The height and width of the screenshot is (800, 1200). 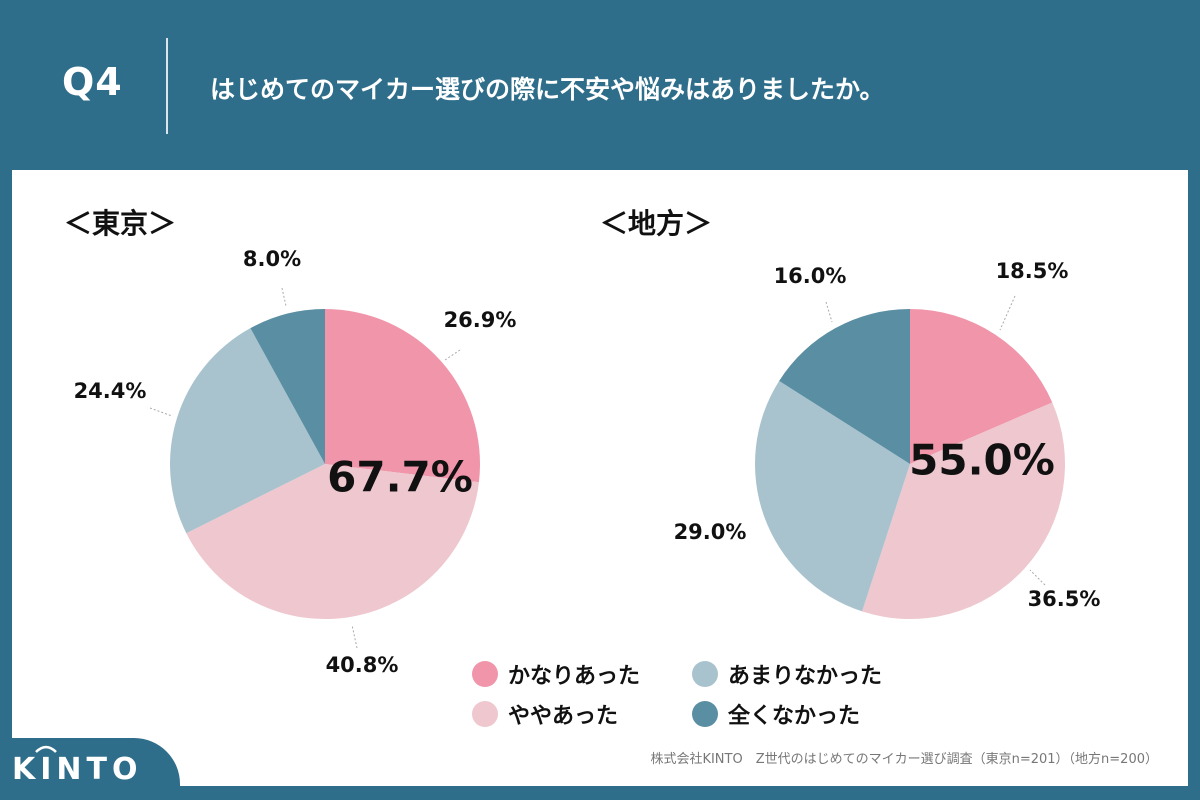 What do you see at coordinates (46, 749) in the screenshot?
I see `logo-arc-icon` at bounding box center [46, 749].